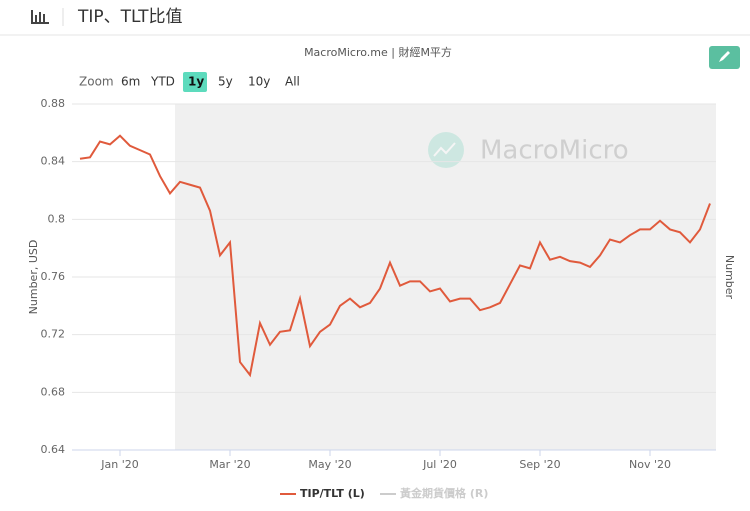 Image resolution: width=750 pixels, height=511 pixels. I want to click on chart-icon, so click(40, 17).